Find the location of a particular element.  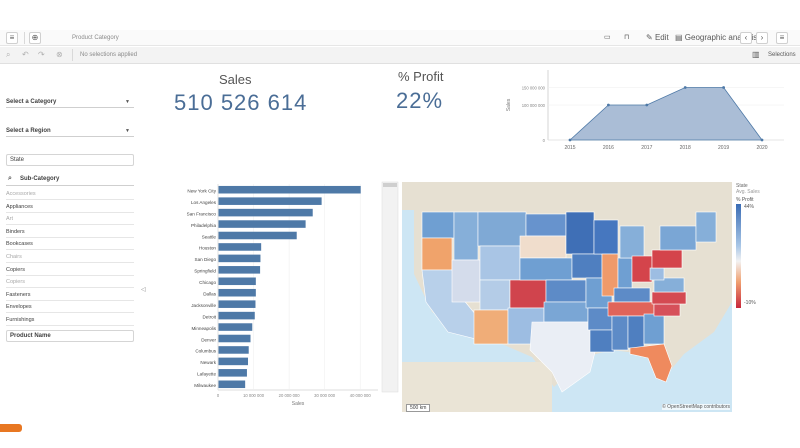

state-north-carolina is located at coordinates (669, 298).